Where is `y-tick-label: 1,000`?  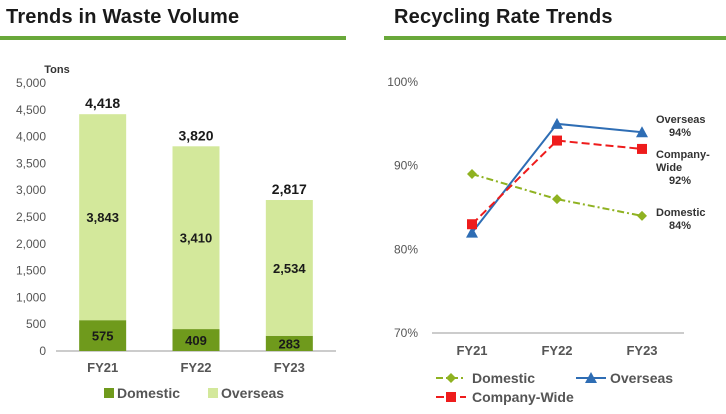
y-tick-label: 1,000 is located at coordinates (31, 297).